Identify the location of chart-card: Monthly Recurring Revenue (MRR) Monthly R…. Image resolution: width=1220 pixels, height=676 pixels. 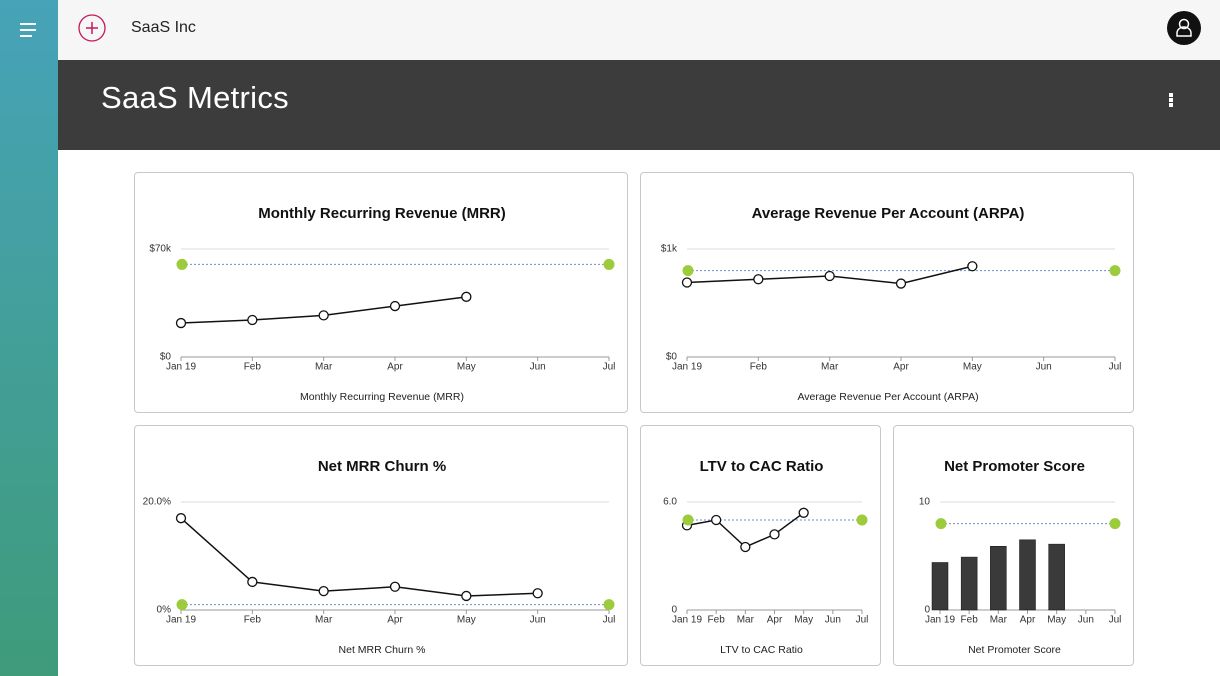
(381, 292).